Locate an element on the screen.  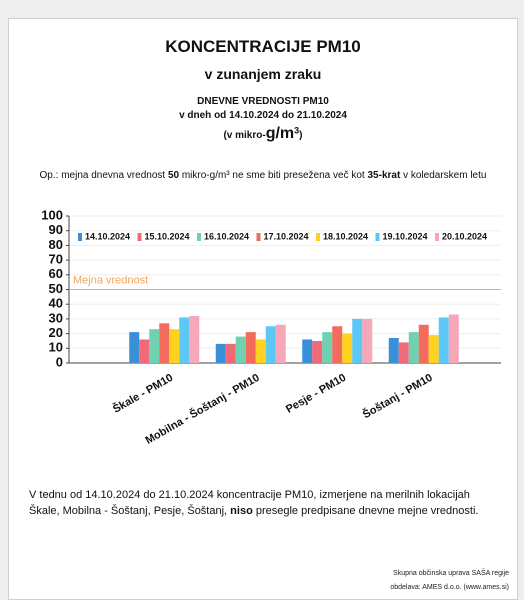
y-tick-label: 30 is located at coordinates (56, 317).